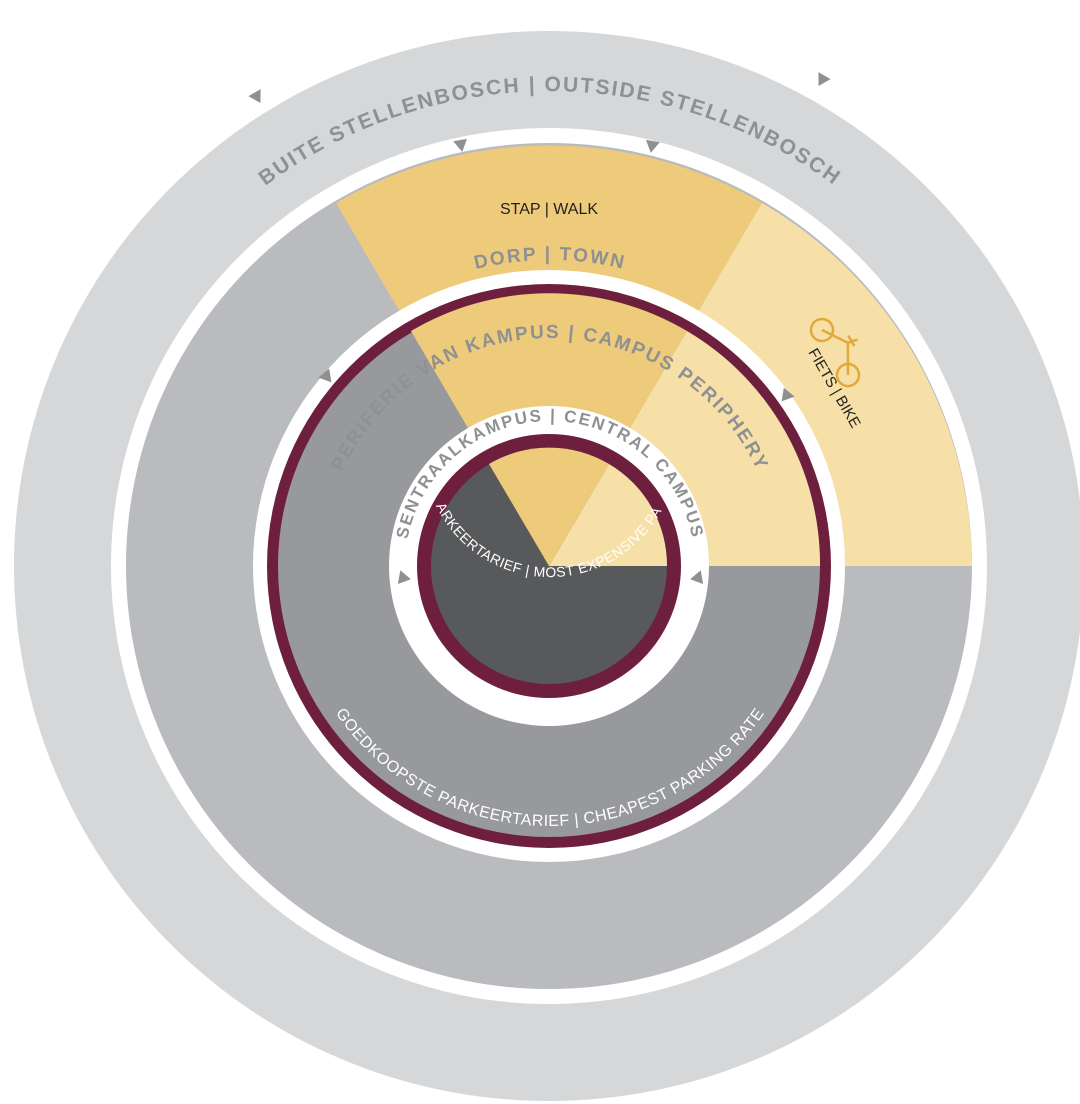 Image resolution: width=1080 pixels, height=1104 pixels. Describe the element at coordinates (835, 352) in the screenshot. I see `bicycle-icon` at that location.